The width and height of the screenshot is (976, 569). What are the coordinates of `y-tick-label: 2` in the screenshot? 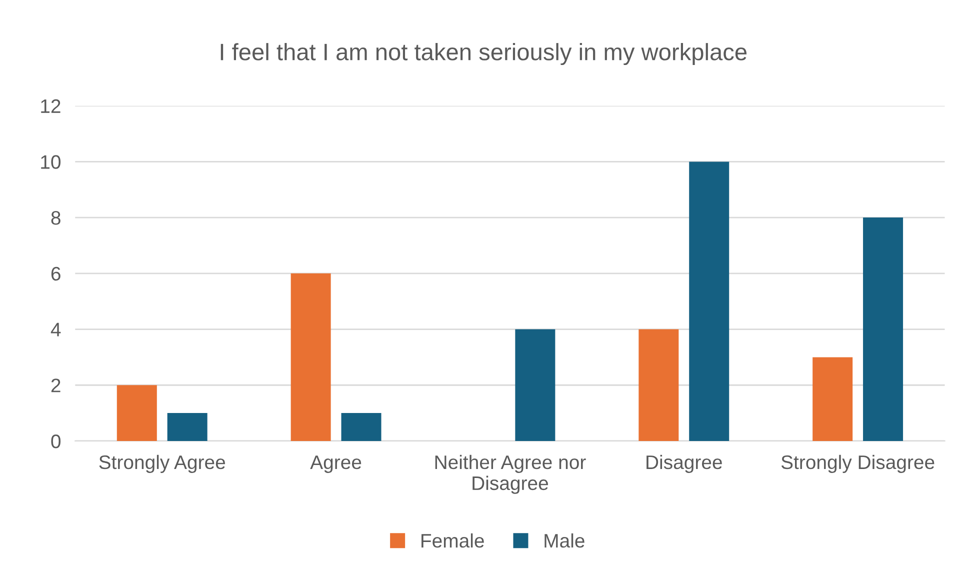 It's located at (55, 385).